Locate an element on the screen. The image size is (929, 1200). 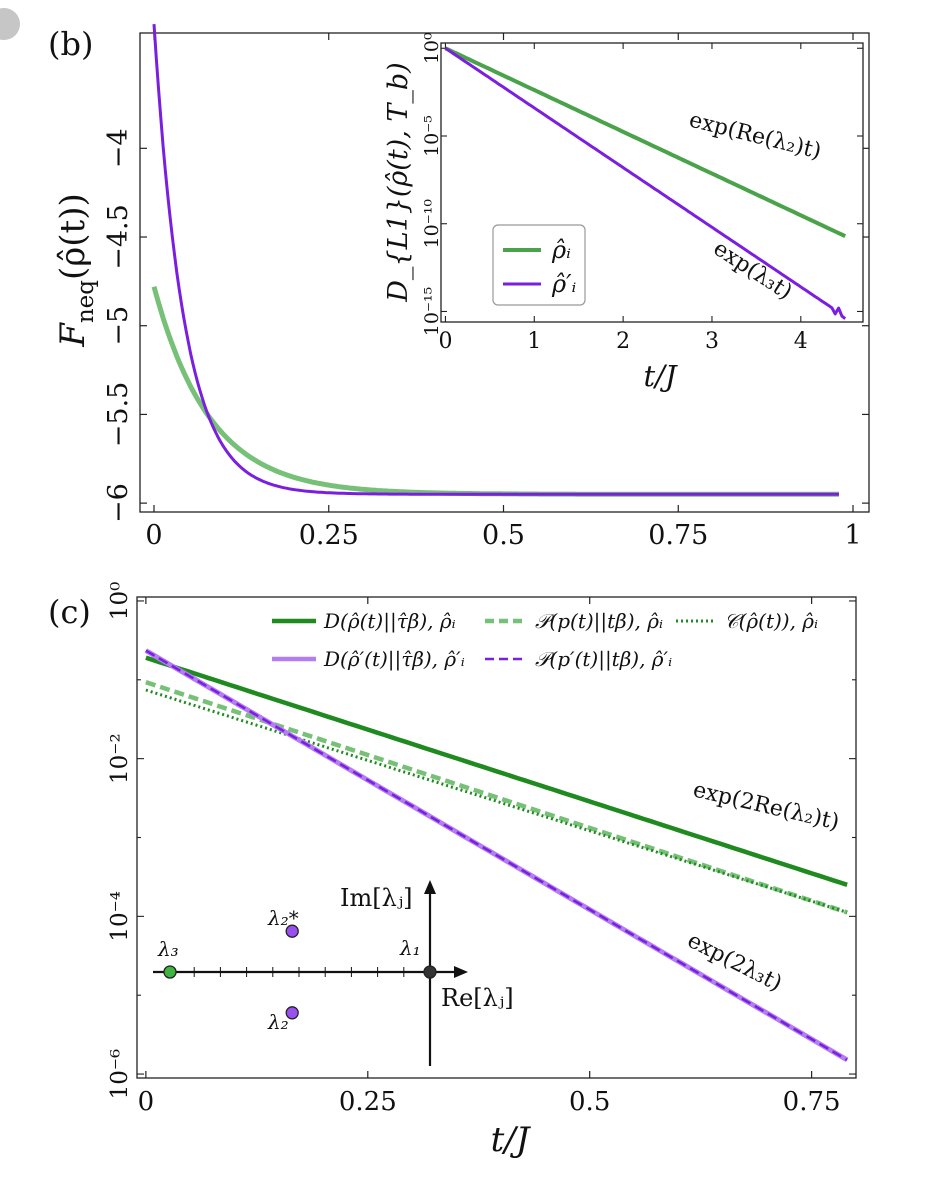
legend-label-P-purple: 𝒫(p′(t)||tβ), ρ̂′ᵢ is located at coordinates (603, 659).